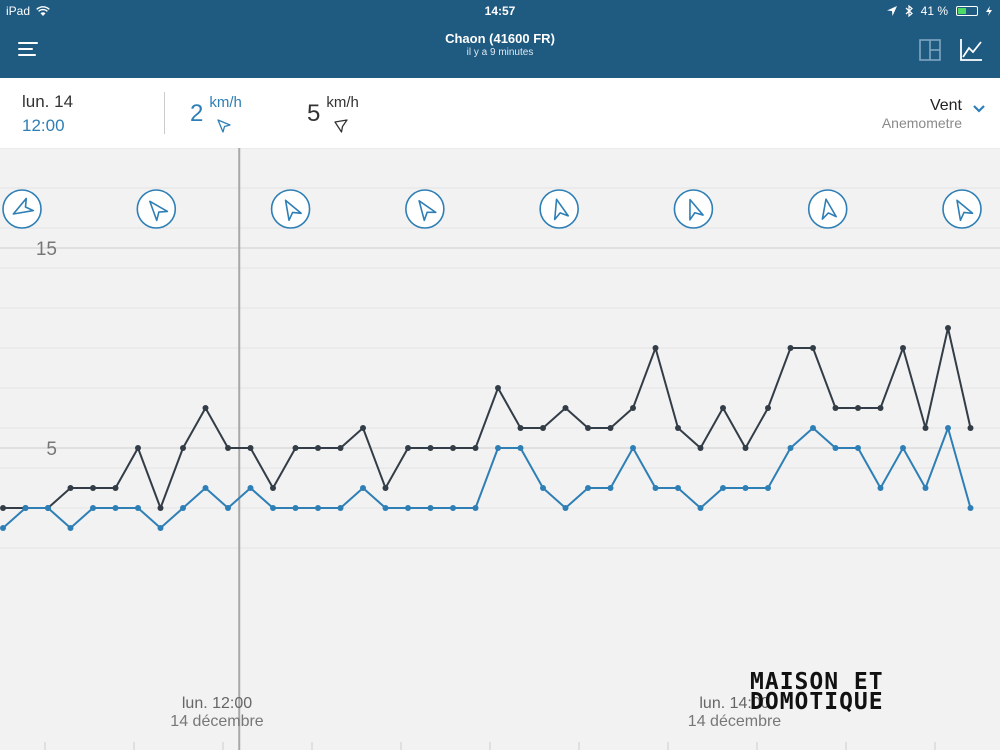 This screenshot has width=1000, height=750. What do you see at coordinates (342, 102) in the screenshot?
I see `wind-gust-unit: km/h` at bounding box center [342, 102].